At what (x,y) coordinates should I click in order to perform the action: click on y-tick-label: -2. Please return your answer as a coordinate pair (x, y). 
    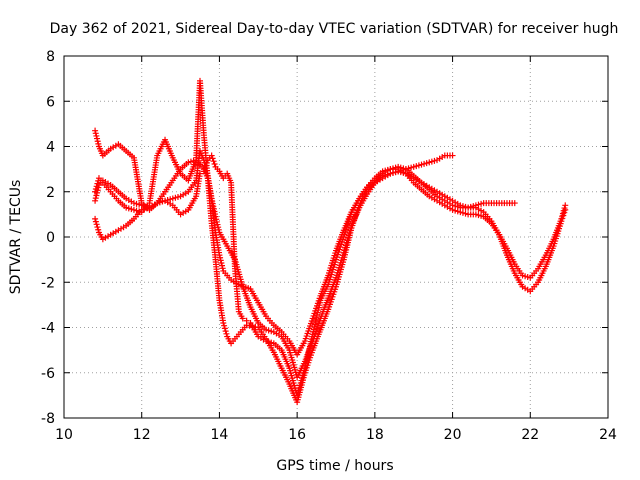
    Looking at the image, I should click on (48, 283).